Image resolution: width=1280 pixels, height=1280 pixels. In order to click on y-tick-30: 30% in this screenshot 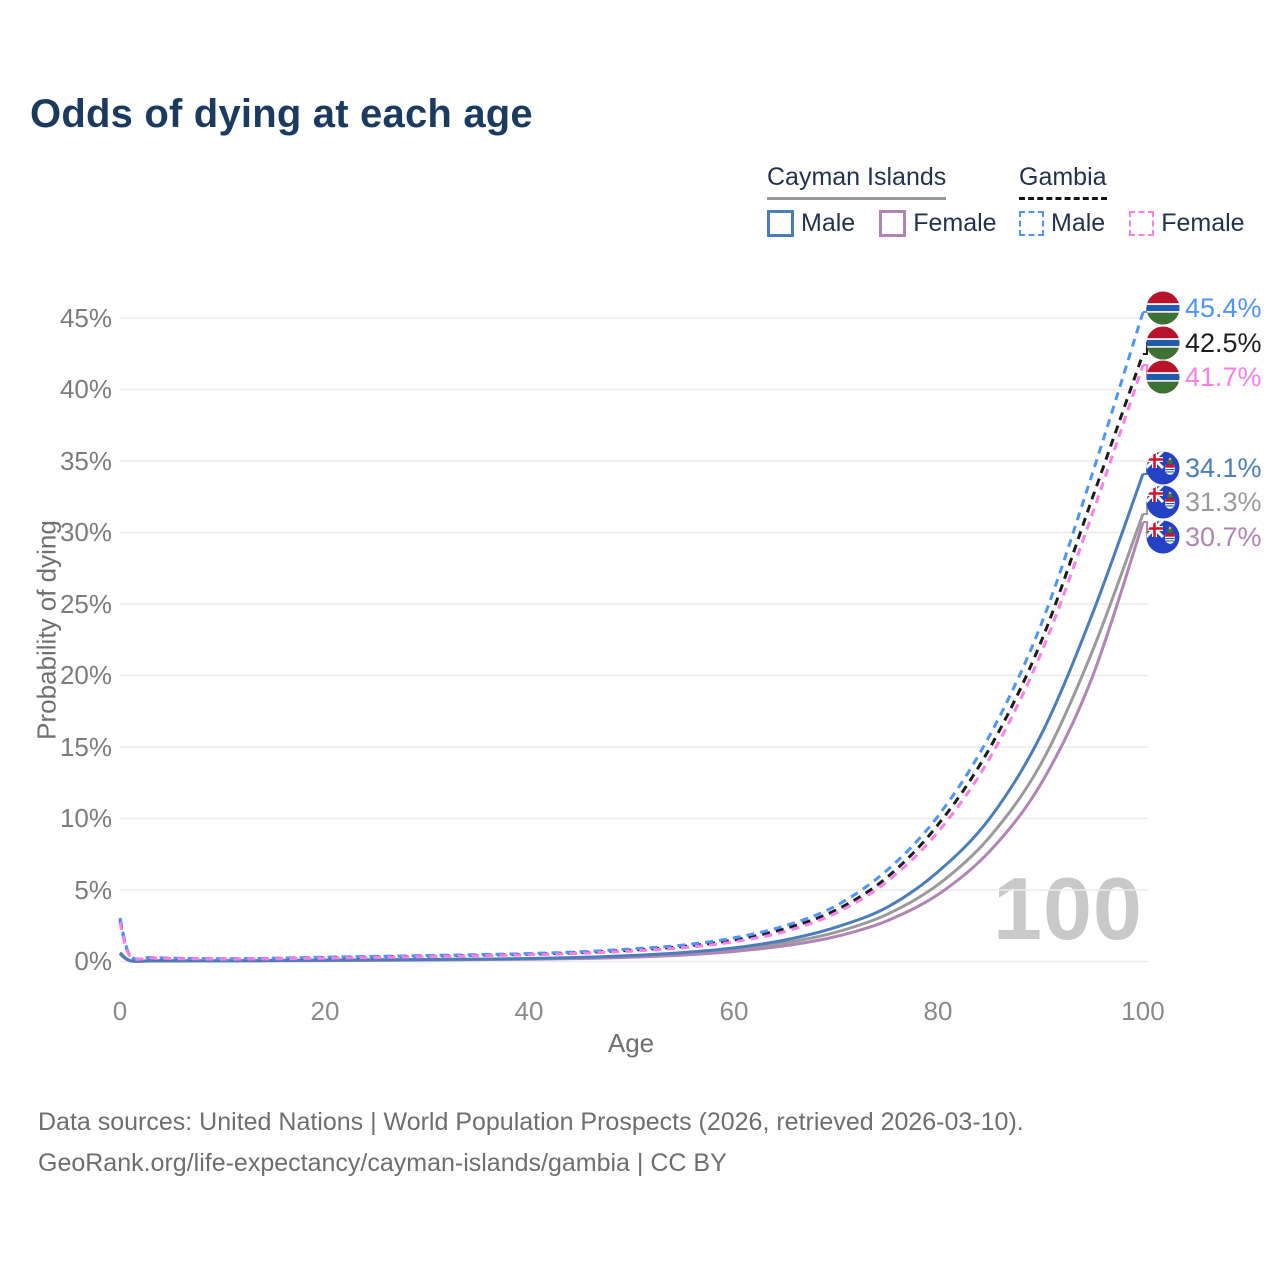, I will do `click(85, 532)`.